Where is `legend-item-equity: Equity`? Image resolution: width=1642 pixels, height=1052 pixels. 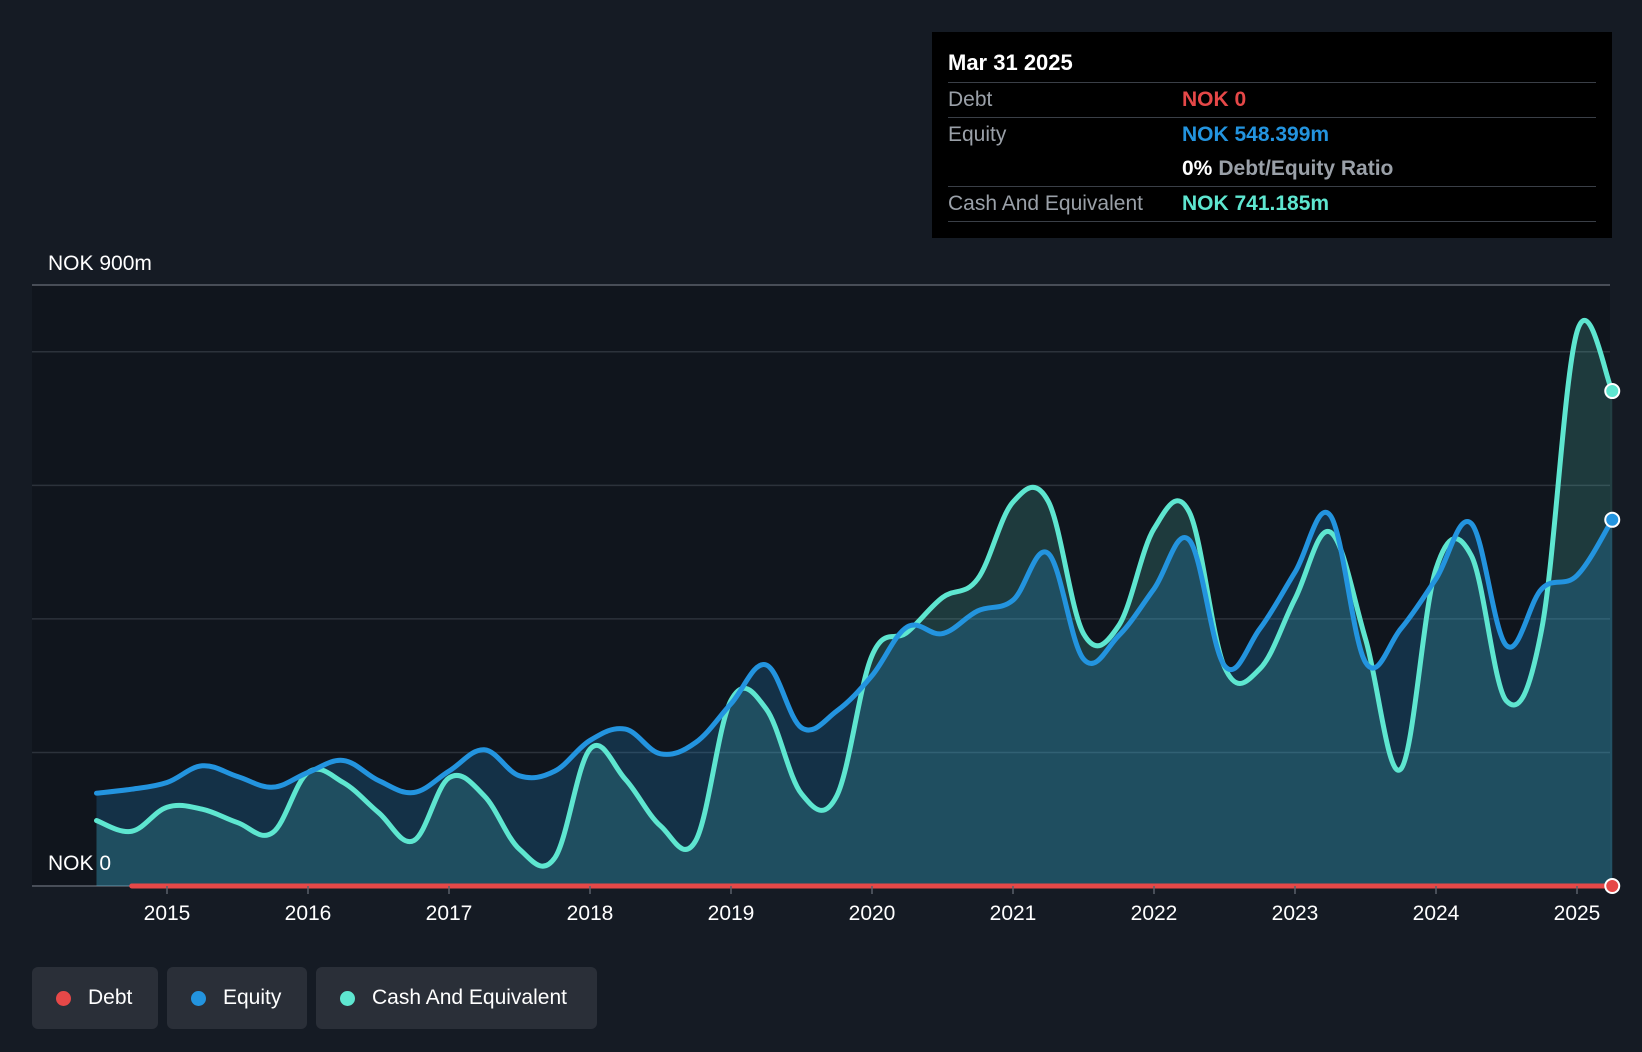
legend-item-equity: Equity is located at coordinates (237, 998).